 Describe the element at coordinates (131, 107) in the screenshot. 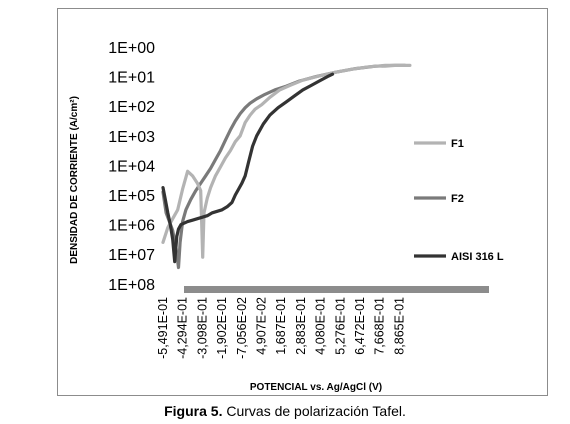

I see `y-tick-label: 1E+02` at that location.